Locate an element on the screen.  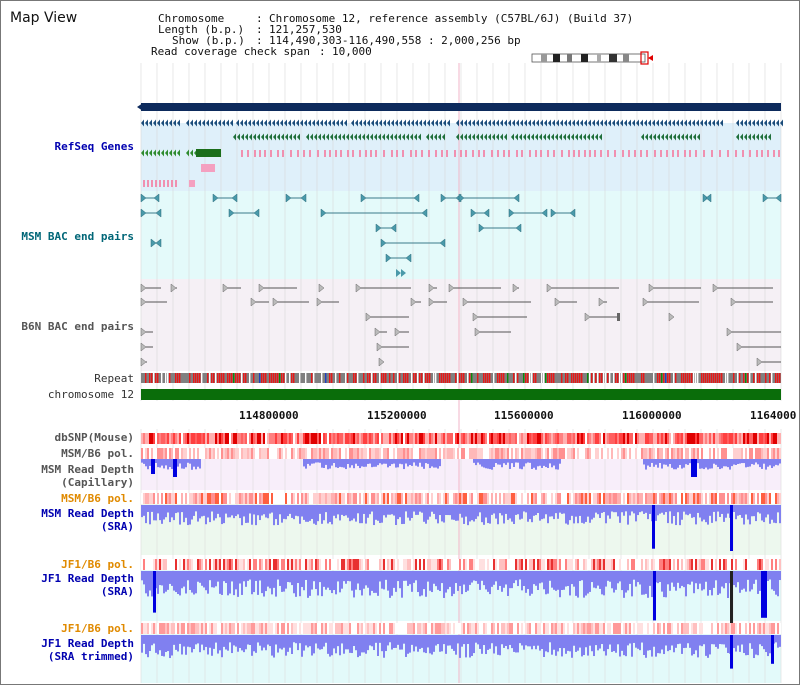
track-label-msm-bac: MSM BAC end pairs is located at coordinates (77, 236).